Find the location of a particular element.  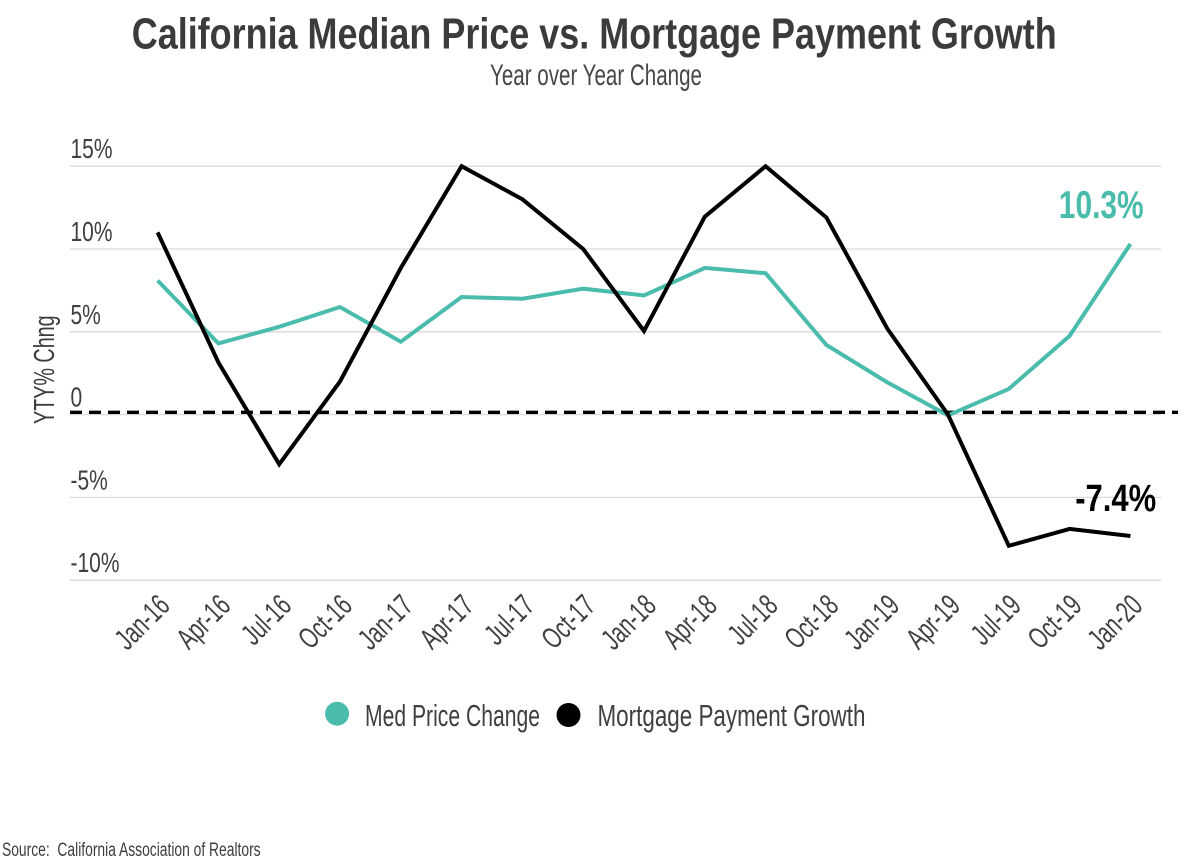

svg-text: -7.4% is located at coordinates (1115, 499).